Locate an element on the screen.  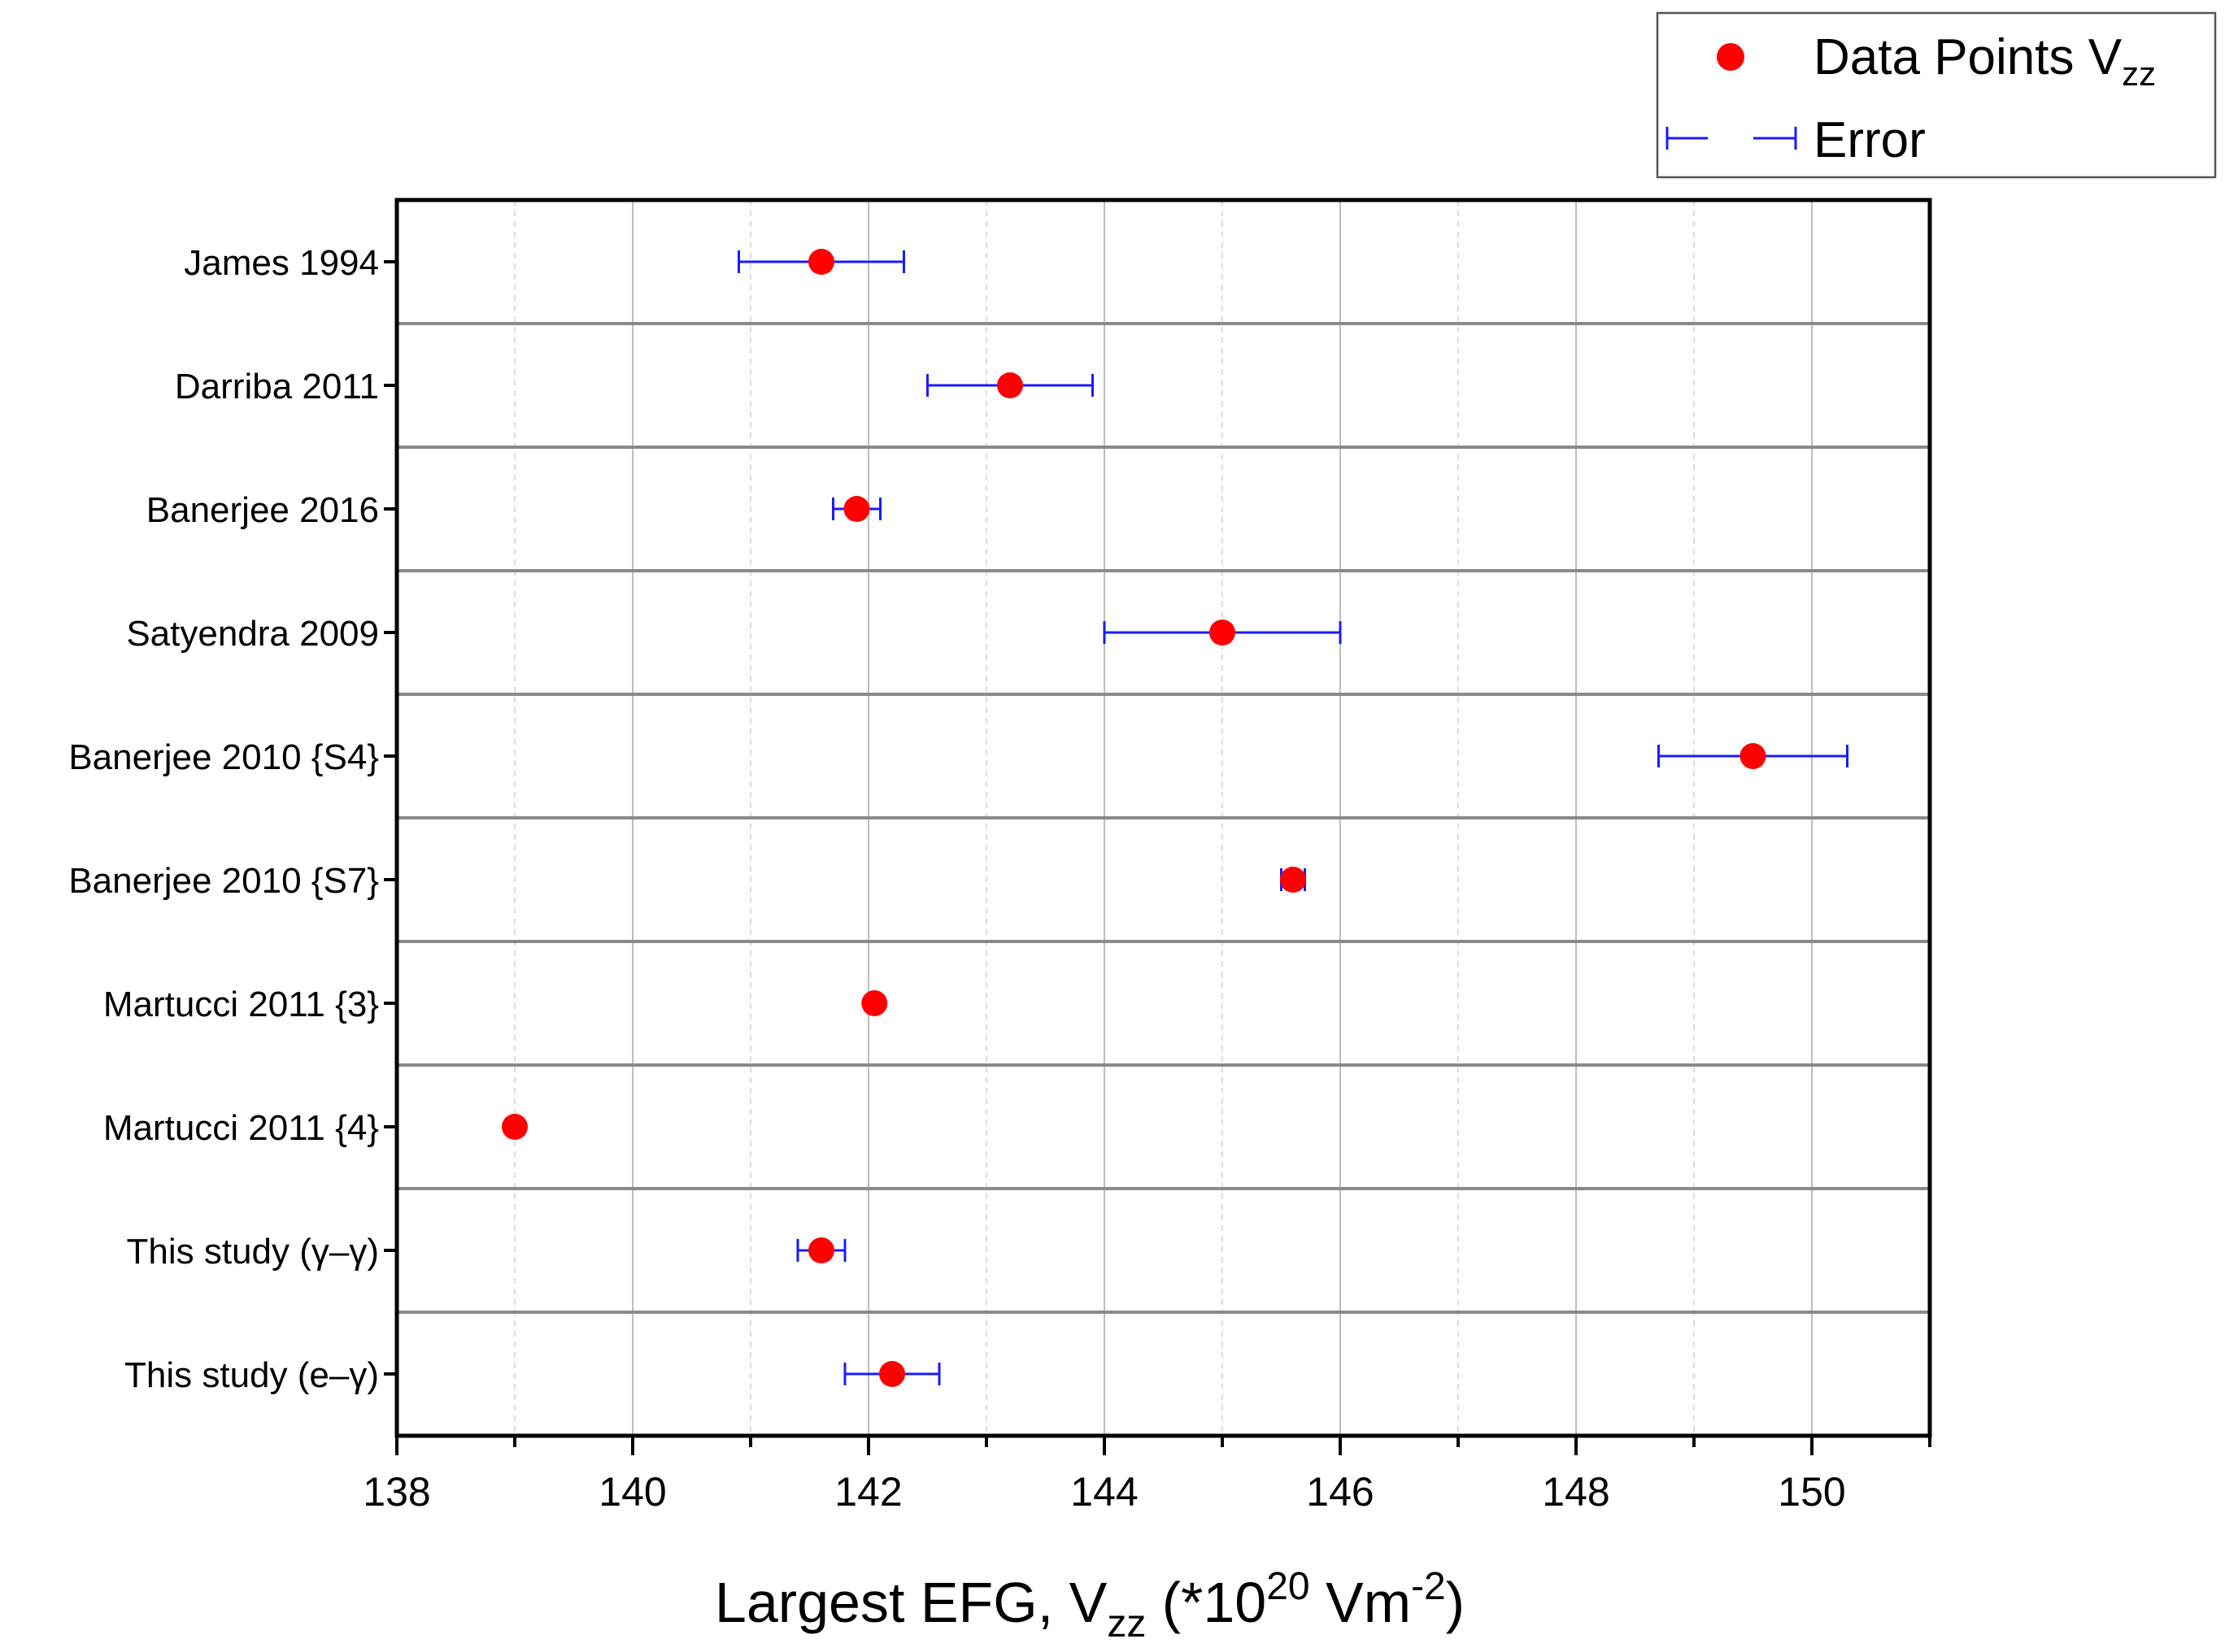
x-tick-label: 138 is located at coordinates (396, 1492).